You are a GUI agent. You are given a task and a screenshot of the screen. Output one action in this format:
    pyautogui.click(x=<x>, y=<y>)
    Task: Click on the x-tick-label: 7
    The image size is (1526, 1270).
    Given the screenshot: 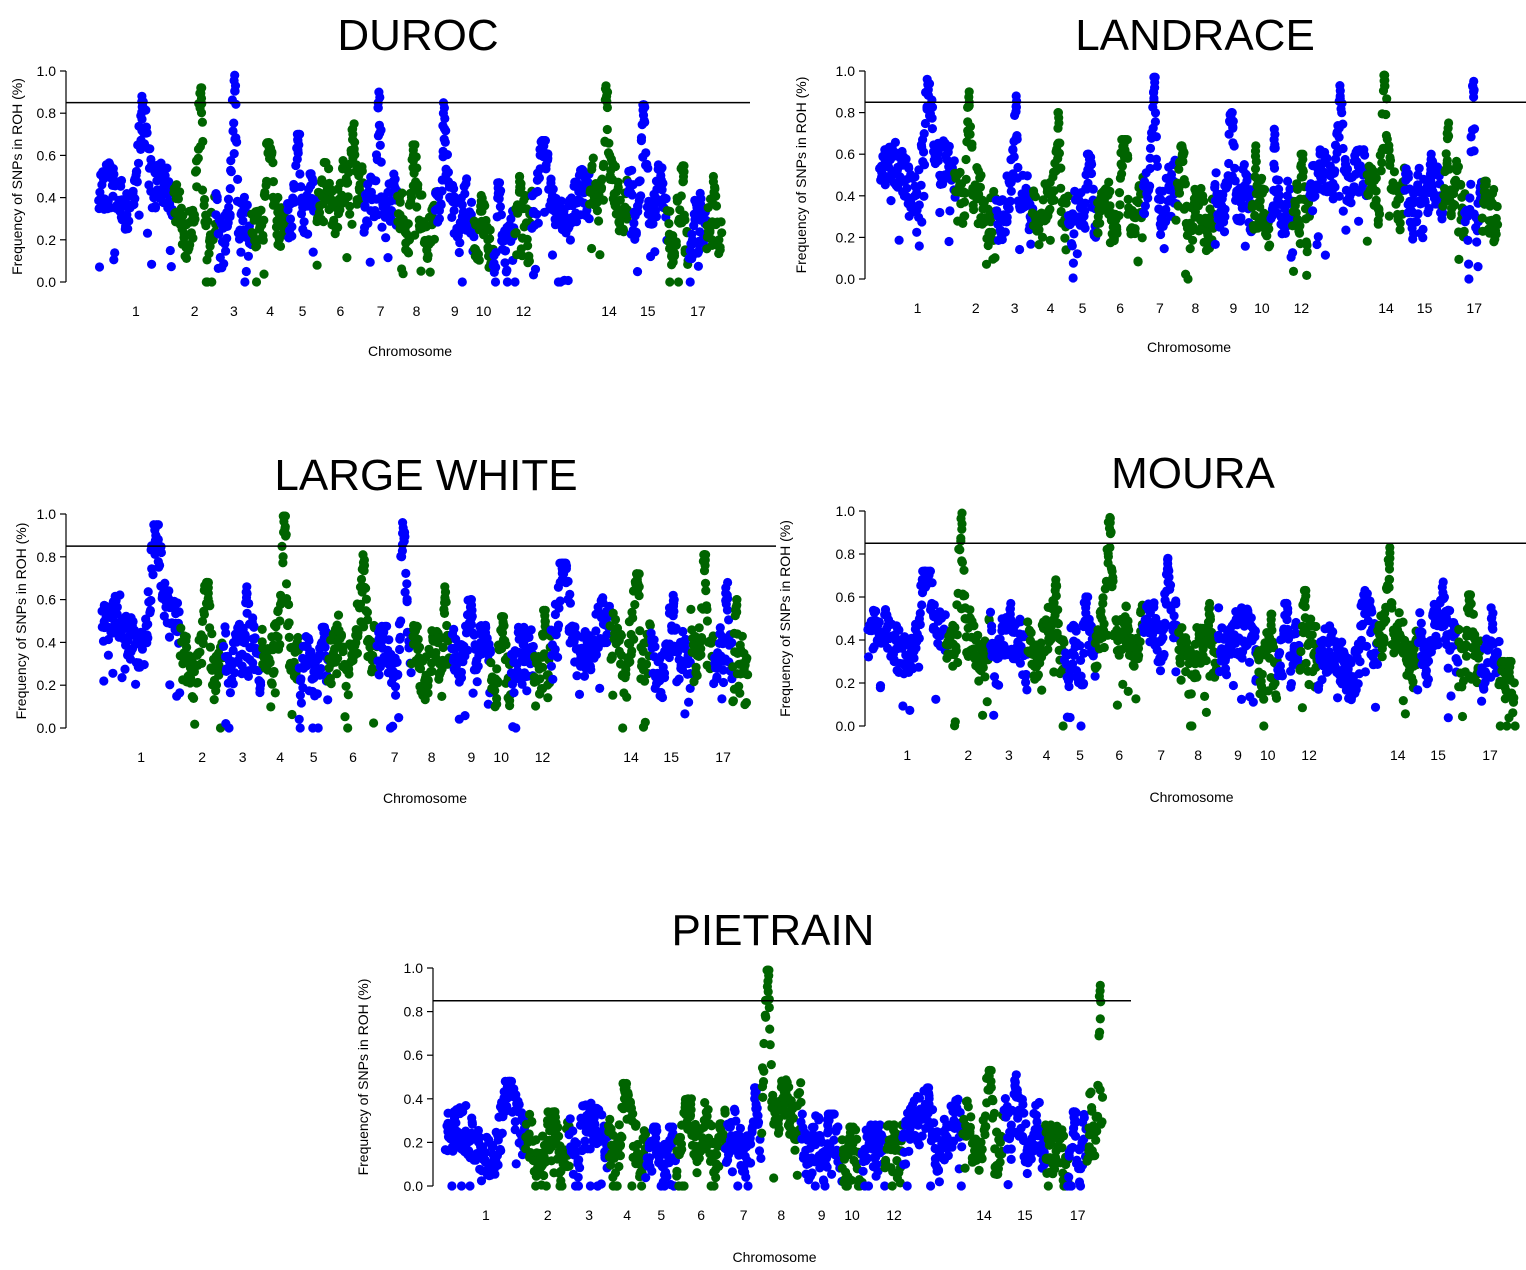 What is the action you would take?
    pyautogui.click(x=1160, y=308)
    